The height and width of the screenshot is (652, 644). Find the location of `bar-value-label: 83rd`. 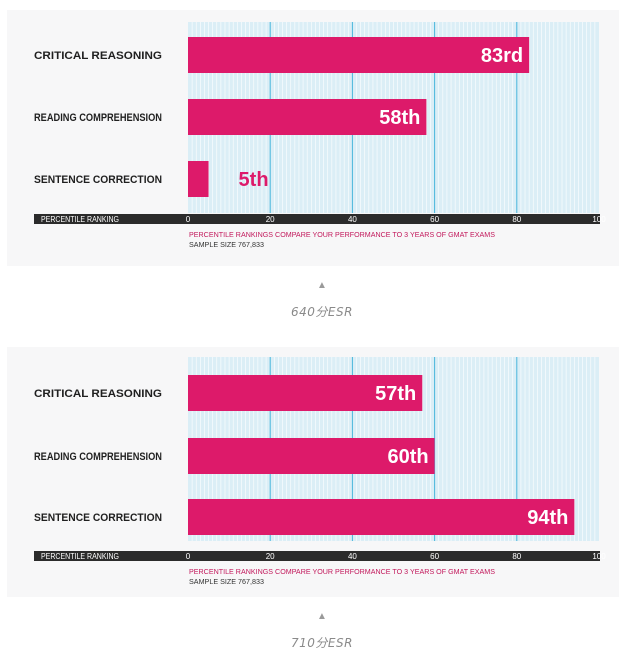

bar-value-label: 83rd is located at coordinates (502, 56).